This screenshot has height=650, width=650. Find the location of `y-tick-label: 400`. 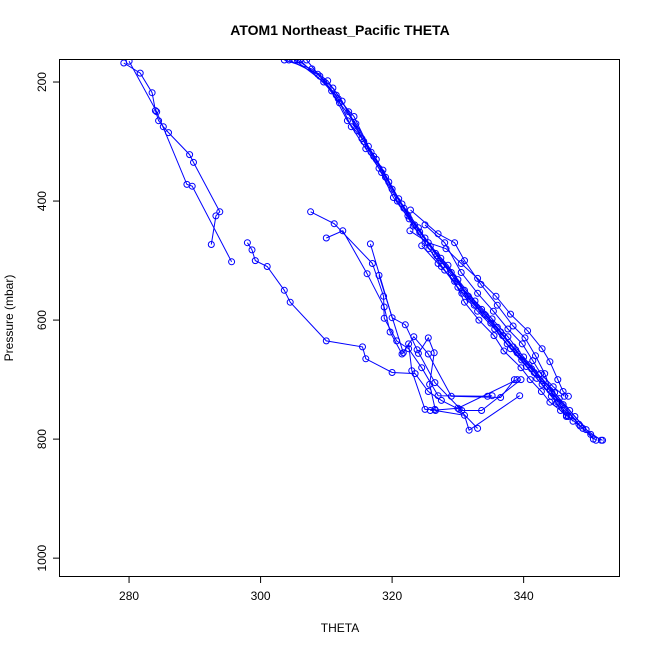

y-tick-label: 400 is located at coordinates (42, 201).